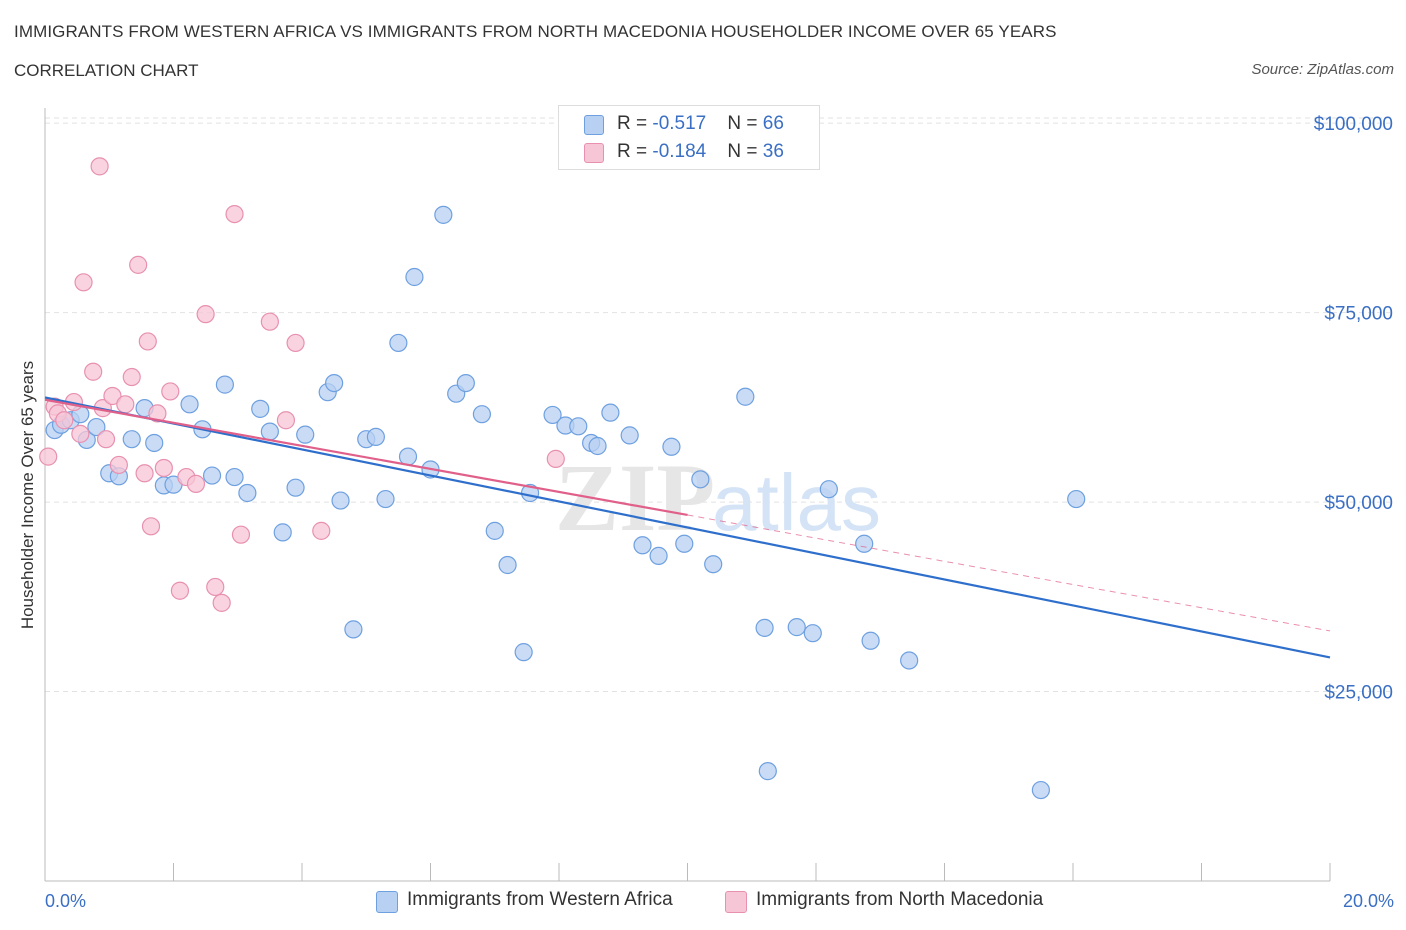  What do you see at coordinates (66, 901) in the screenshot?
I see `x-tick-label-min: 0.0%` at bounding box center [66, 901].